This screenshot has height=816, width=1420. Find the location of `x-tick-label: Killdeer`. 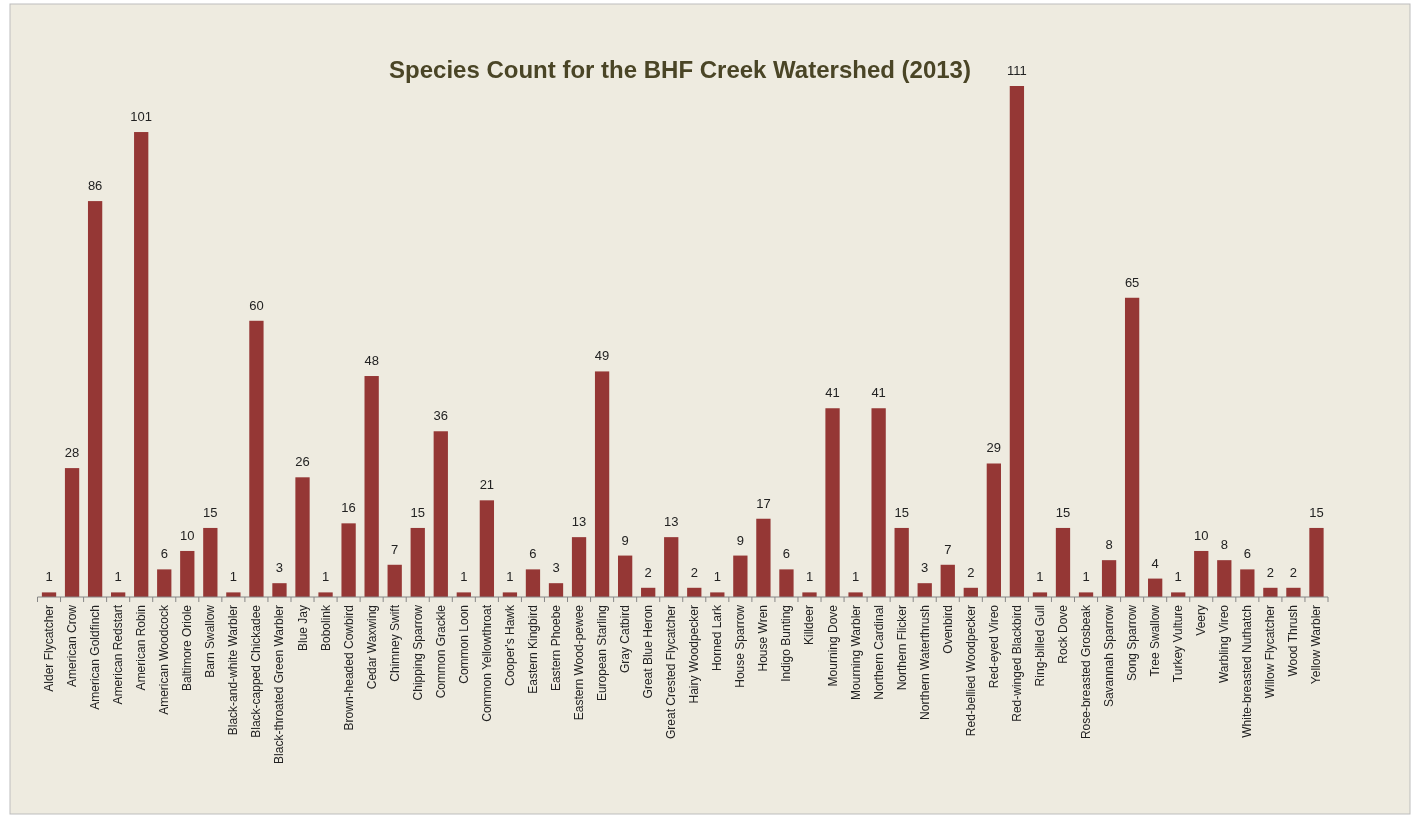

x-tick-label: Killdeer is located at coordinates (809, 625).